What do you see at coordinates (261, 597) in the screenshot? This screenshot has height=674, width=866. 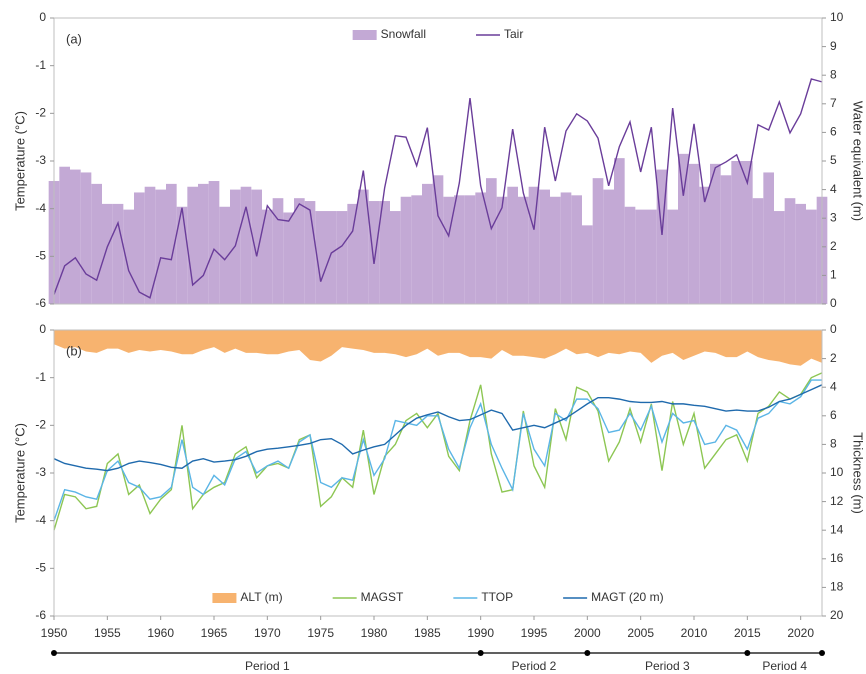 I see `legend-label: ALT (m)` at bounding box center [261, 597].